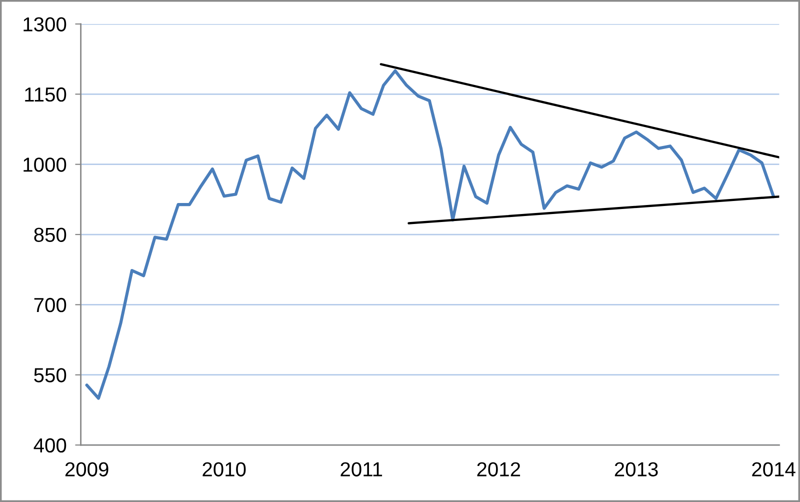 The width and height of the screenshot is (800, 502). Describe the element at coordinates (50, 375) in the screenshot. I see `y-tick-label: 550` at that location.